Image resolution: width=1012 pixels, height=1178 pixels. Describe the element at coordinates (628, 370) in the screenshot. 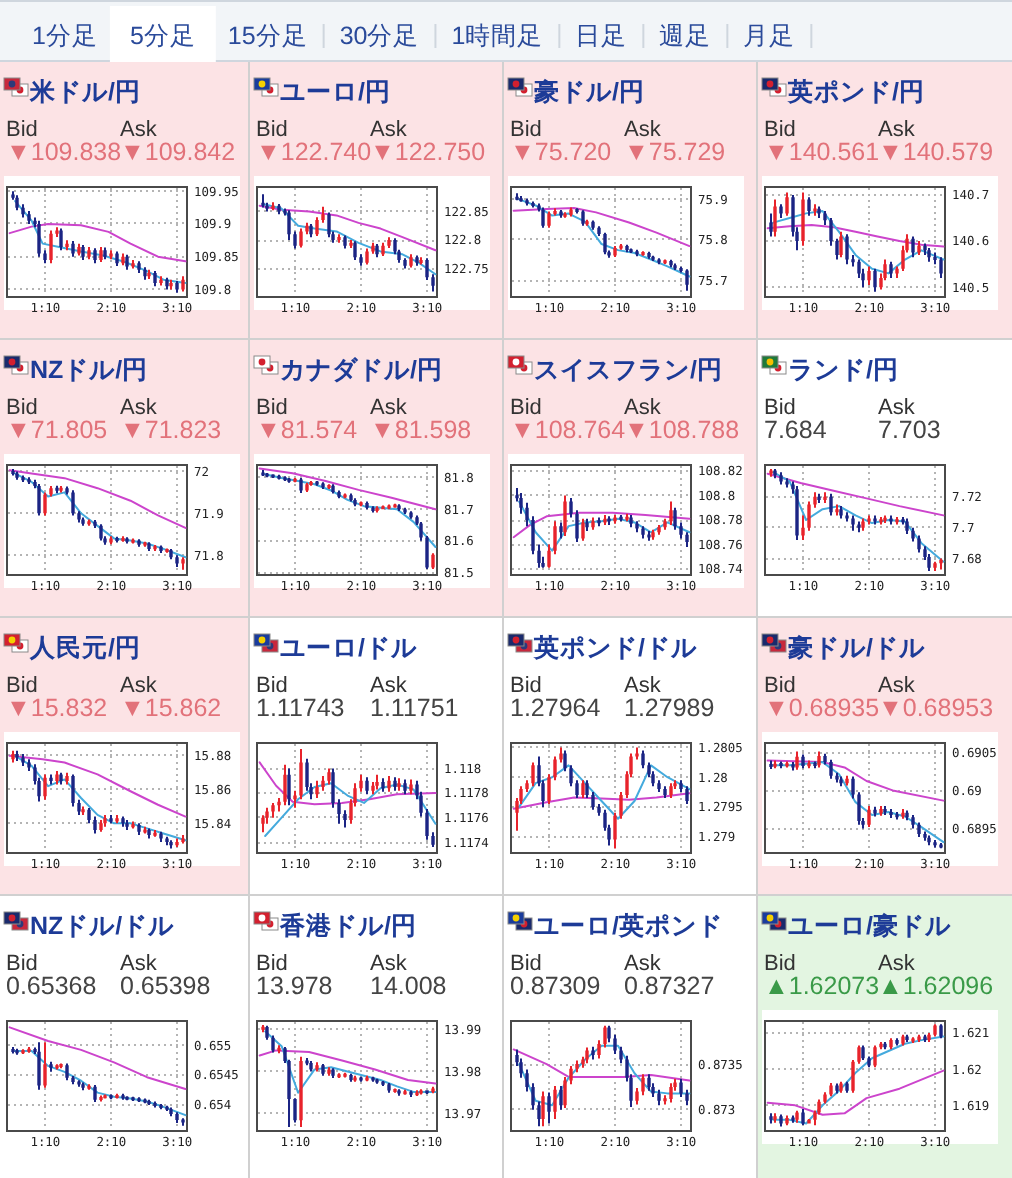

I see `chart-title: スイスフラン/円` at that location.